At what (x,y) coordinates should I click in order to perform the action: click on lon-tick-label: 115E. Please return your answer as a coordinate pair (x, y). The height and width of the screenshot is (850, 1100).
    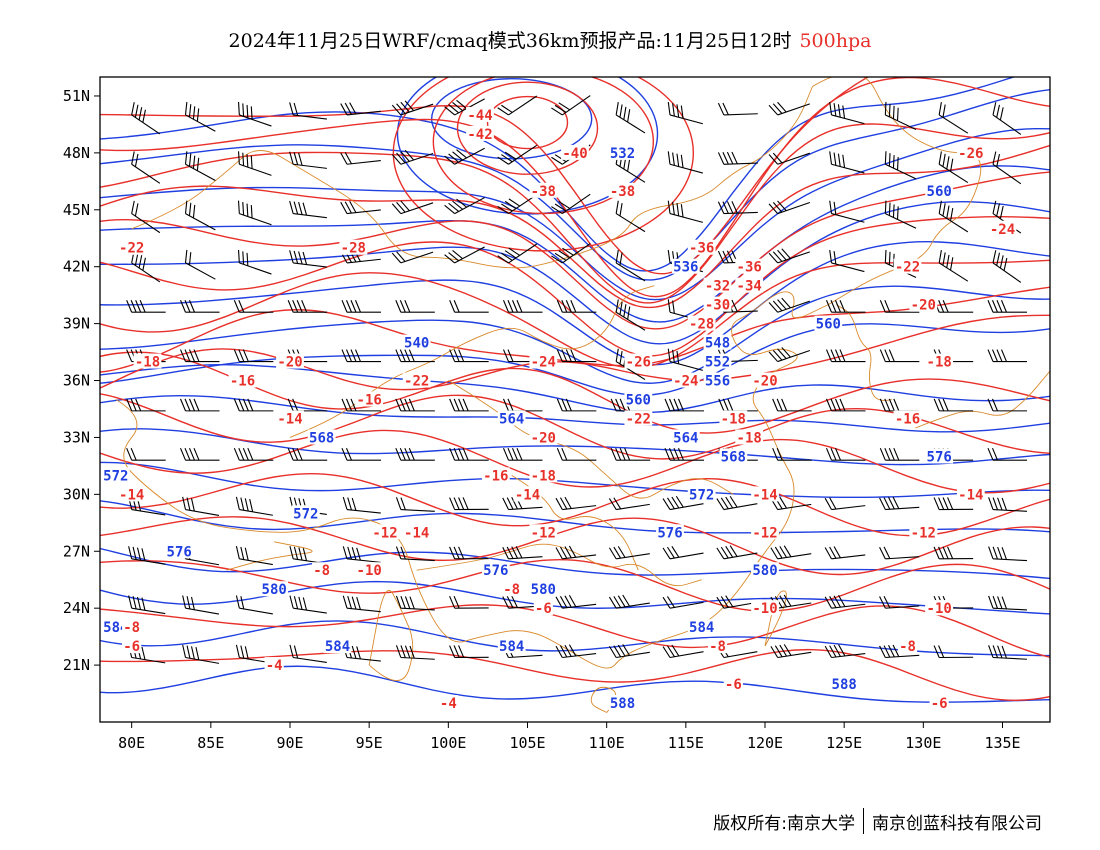
    Looking at the image, I should click on (686, 743).